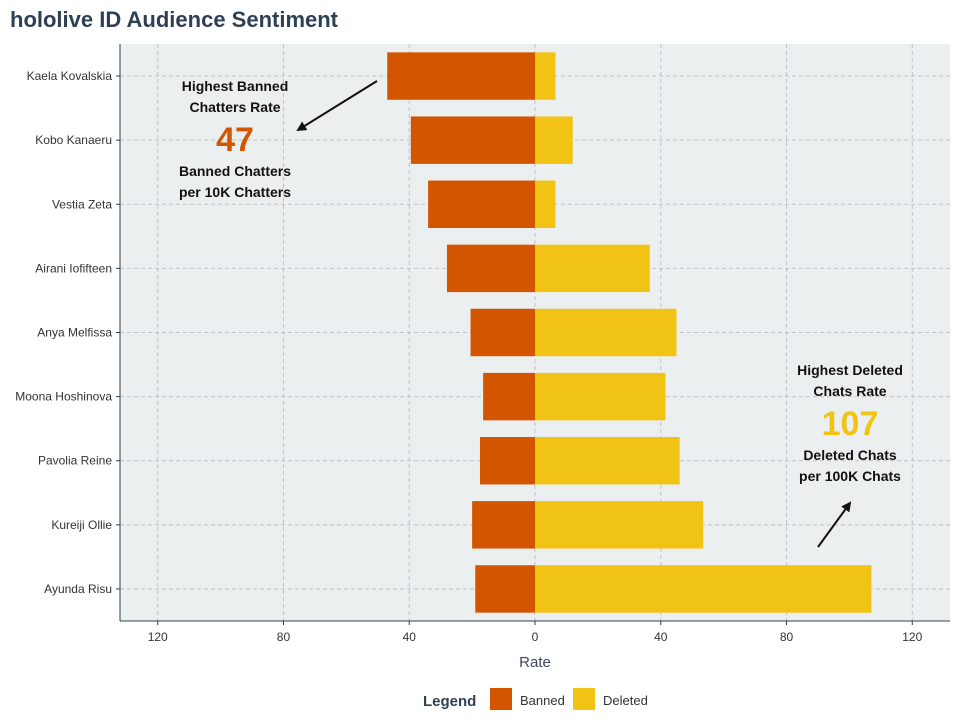 The height and width of the screenshot is (720, 960). Describe the element at coordinates (75, 461) in the screenshot. I see `y-tick-label-pavolia-reine: Pavolia Reine` at that location.